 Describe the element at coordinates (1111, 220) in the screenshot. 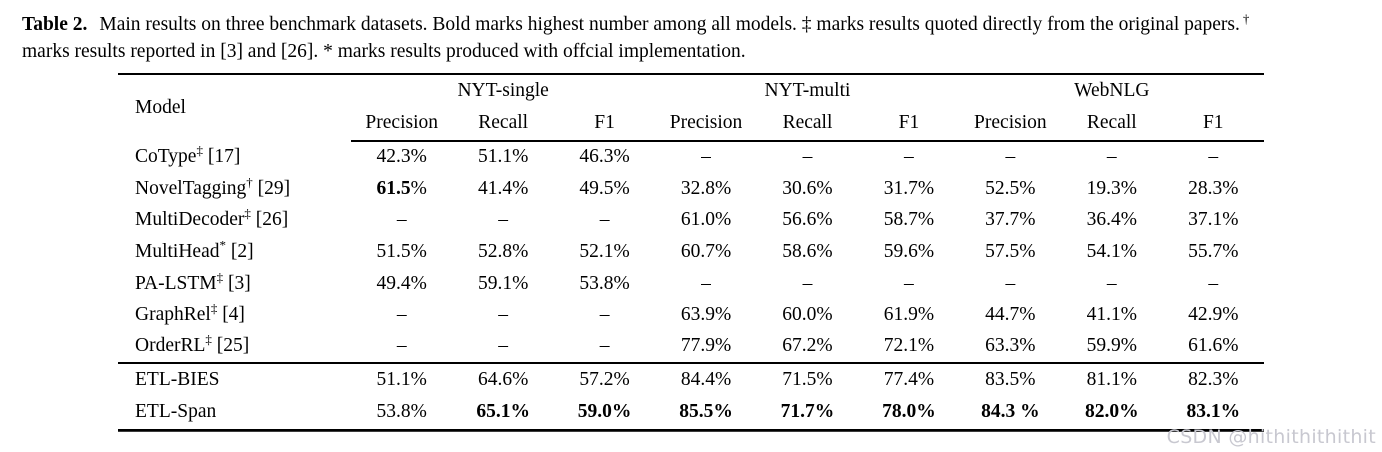

I see `value-cell: 36.4%` at that location.